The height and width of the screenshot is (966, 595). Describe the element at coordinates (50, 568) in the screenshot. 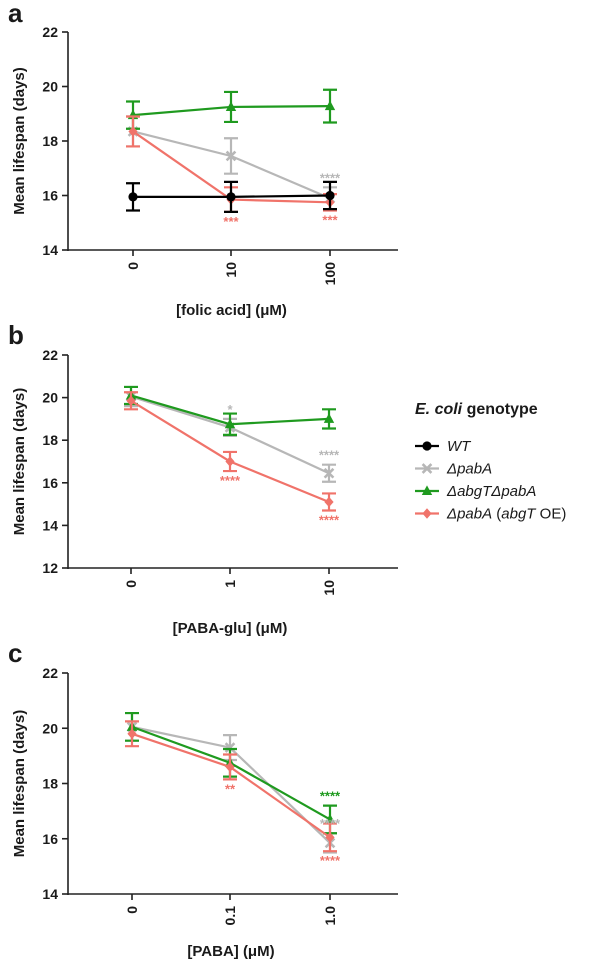

I see `y-tick-label: 12` at that location.